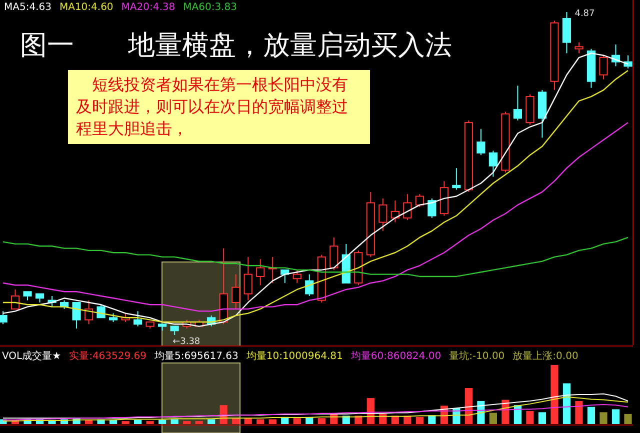  Describe the element at coordinates (584, 14) in the screenshot. I see `annotation: 4.87` at that location.